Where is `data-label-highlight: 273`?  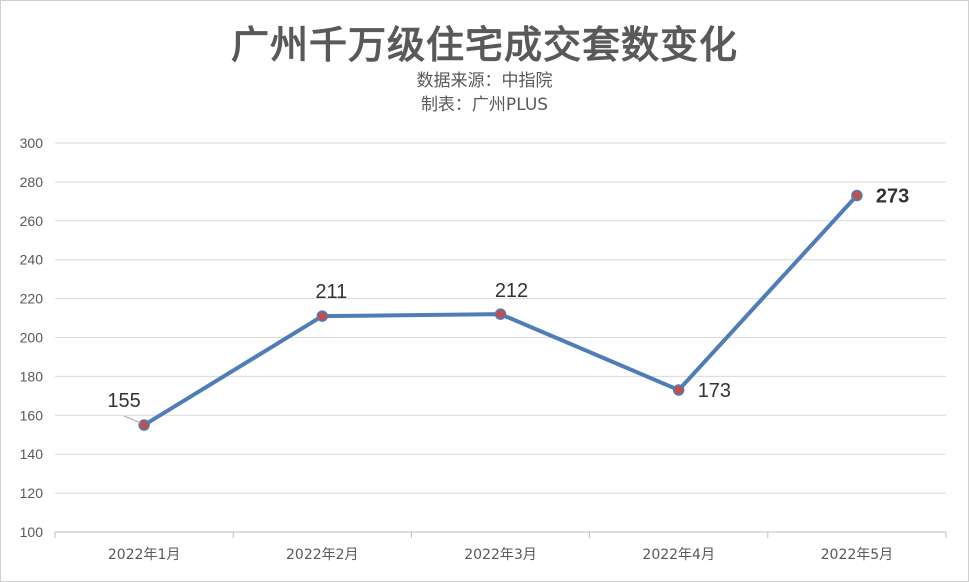
data-label-highlight: 273 is located at coordinates (892, 197).